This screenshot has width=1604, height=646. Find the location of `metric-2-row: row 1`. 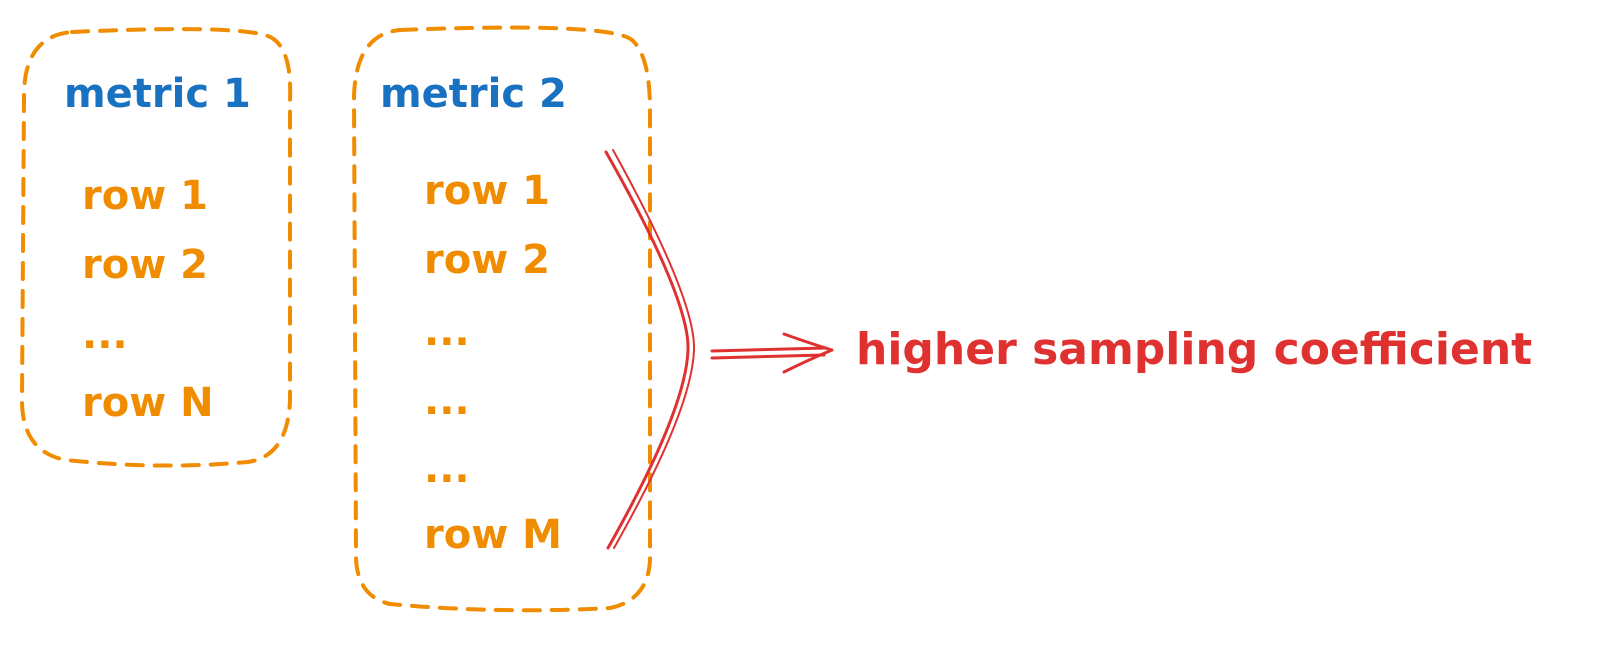

metric-2-row: row 1 is located at coordinates (487, 191).